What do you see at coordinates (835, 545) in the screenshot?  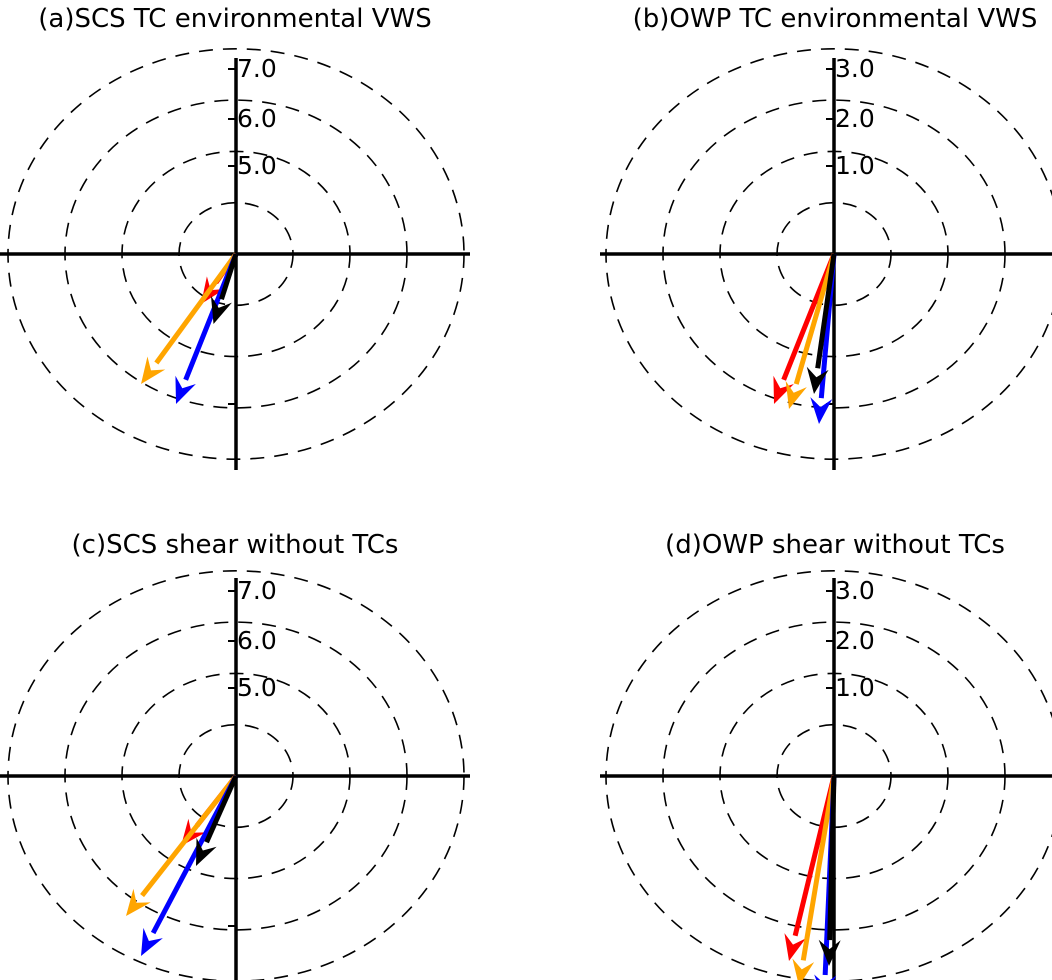 I see `panel-title: (d)OWP shear without TCs` at bounding box center [835, 545].